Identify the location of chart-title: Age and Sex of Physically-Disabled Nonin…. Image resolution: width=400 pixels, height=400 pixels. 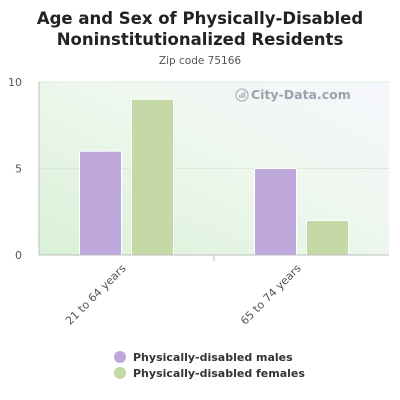
(200, 29).